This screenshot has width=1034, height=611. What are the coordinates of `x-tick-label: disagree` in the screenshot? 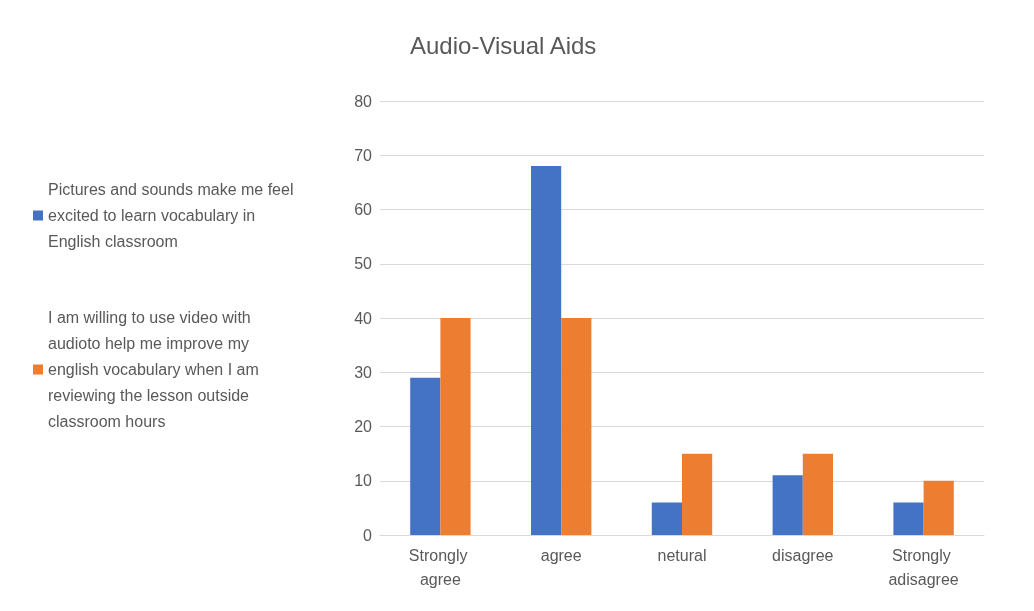 It's located at (803, 555).